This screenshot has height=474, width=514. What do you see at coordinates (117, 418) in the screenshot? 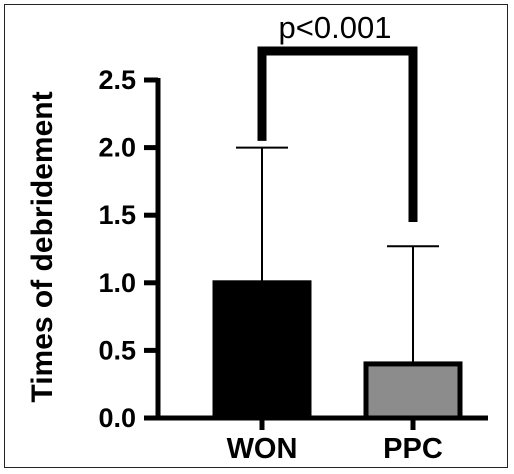
I see `y-tick-label: 0.0` at bounding box center [117, 418].